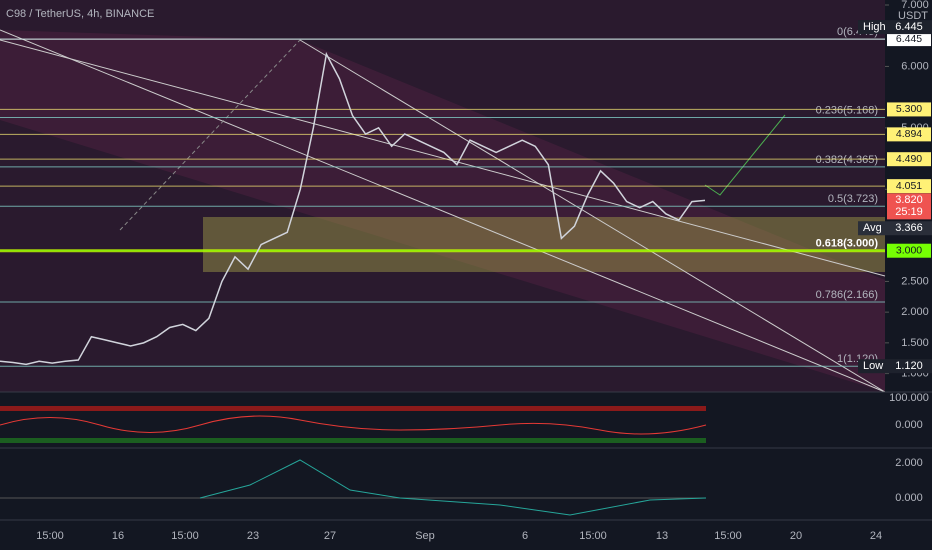 This screenshot has width=932, height=550. What do you see at coordinates (909, 366) in the screenshot?
I see `low-value: 1.120` at bounding box center [909, 366].